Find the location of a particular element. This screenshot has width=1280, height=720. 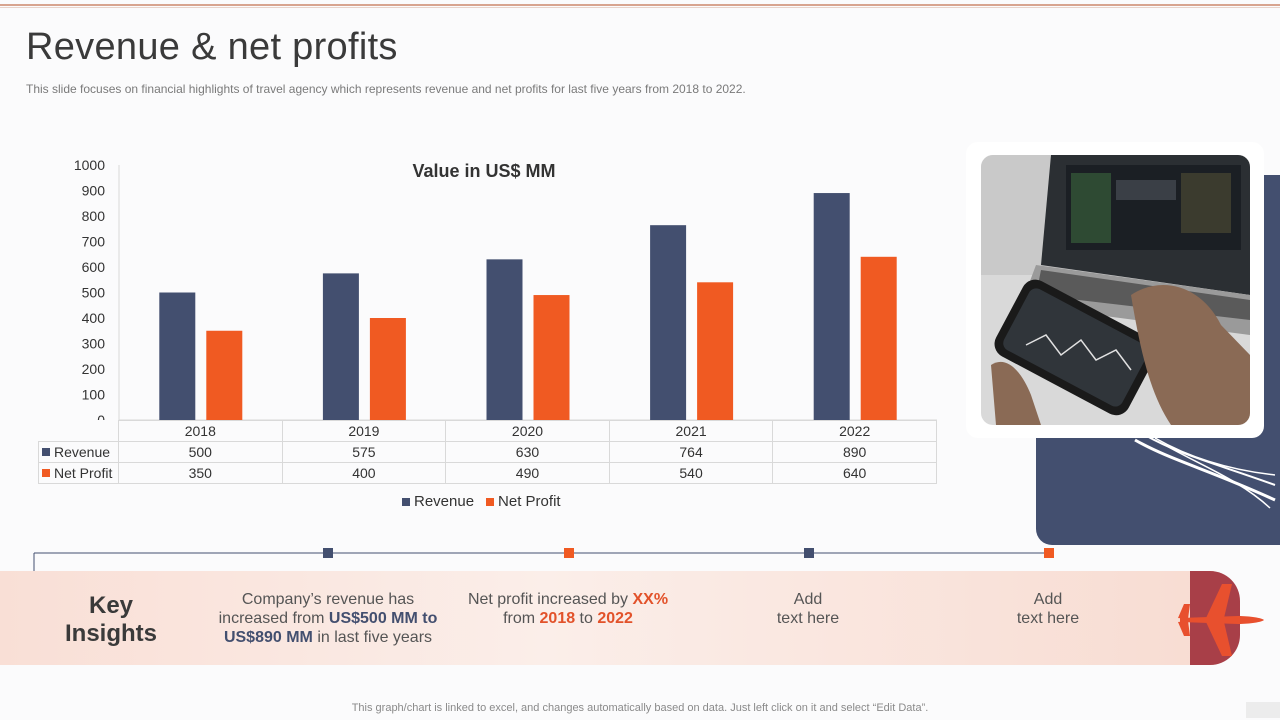

phone-laptop-illustration is located at coordinates (1115, 290).